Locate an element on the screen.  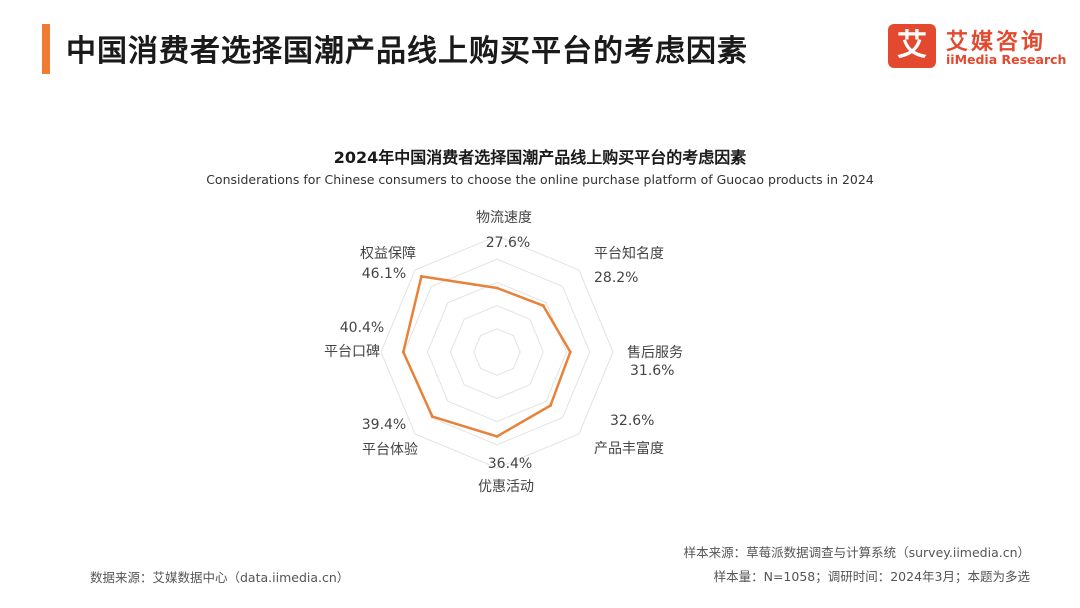
axis-label: 平台口碑 is located at coordinates (352, 352).